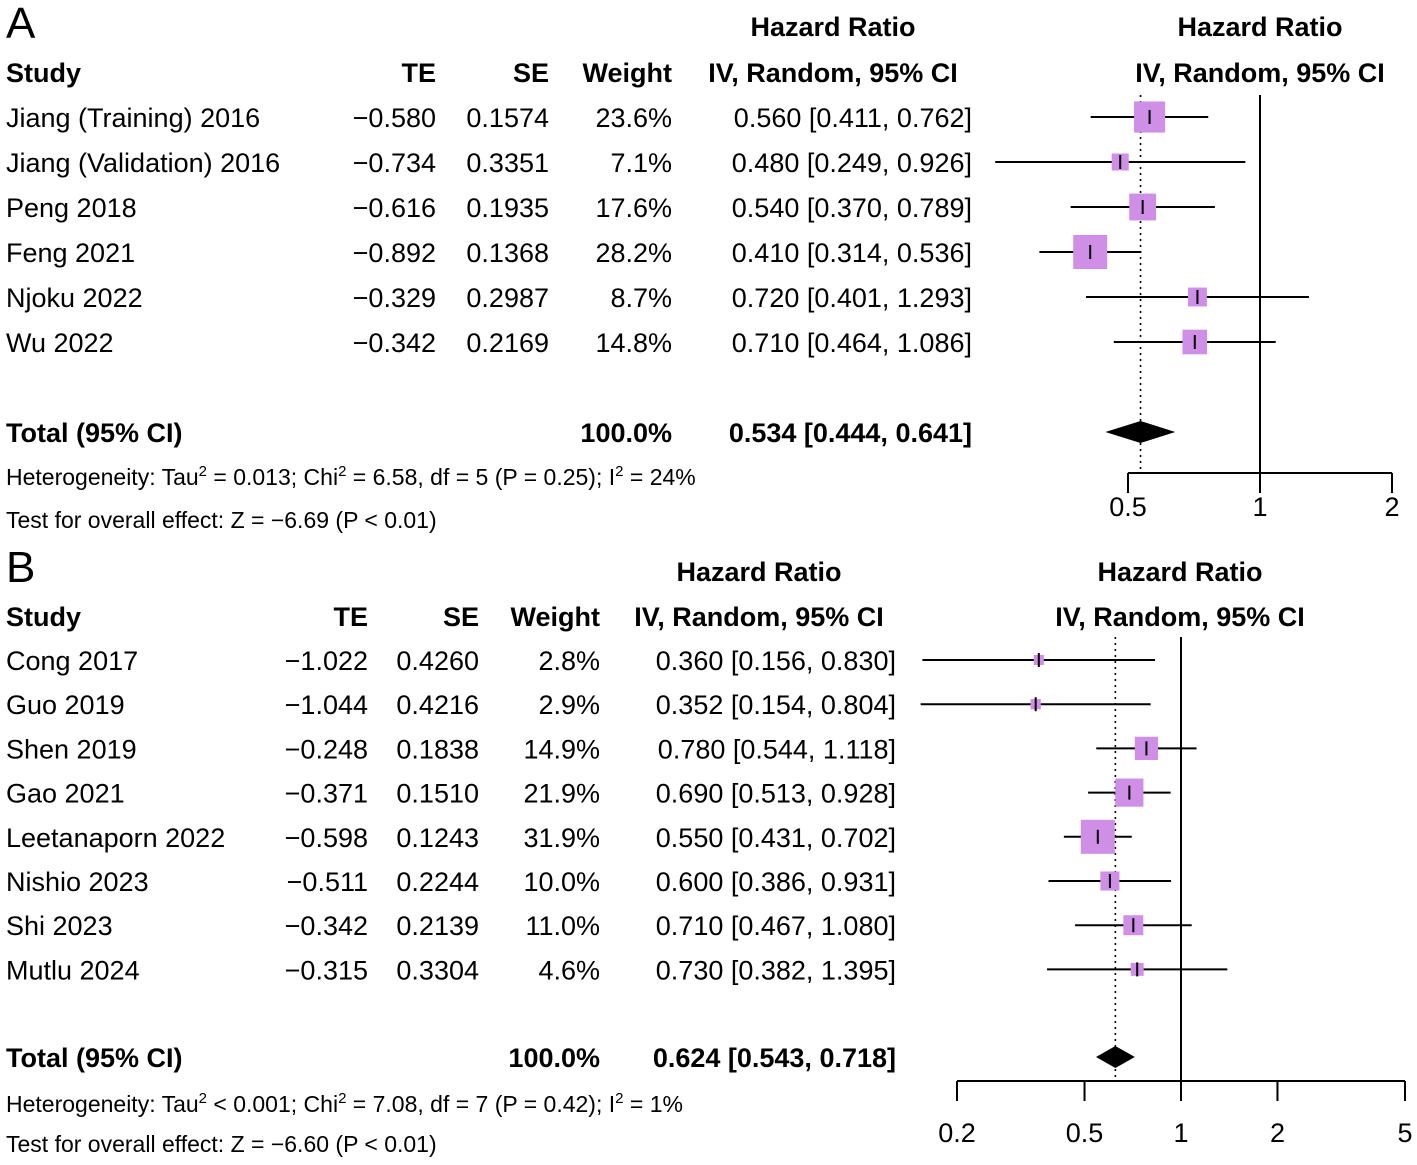 The width and height of the screenshot is (1417, 1165). Describe the element at coordinates (507, 253) in the screenshot. I see `study-se: 0.1368` at that location.